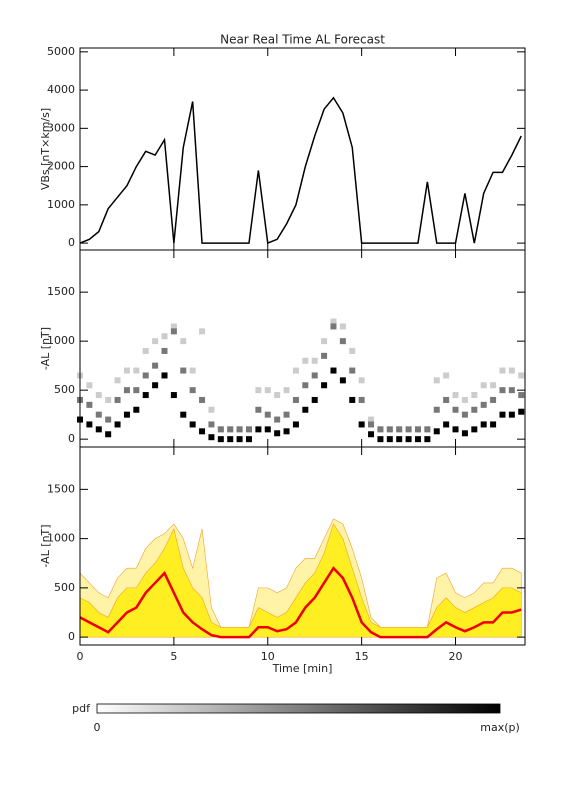 The height and width of the screenshot is (792, 576). I want to click on x-tick-label: 15, so click(362, 656).